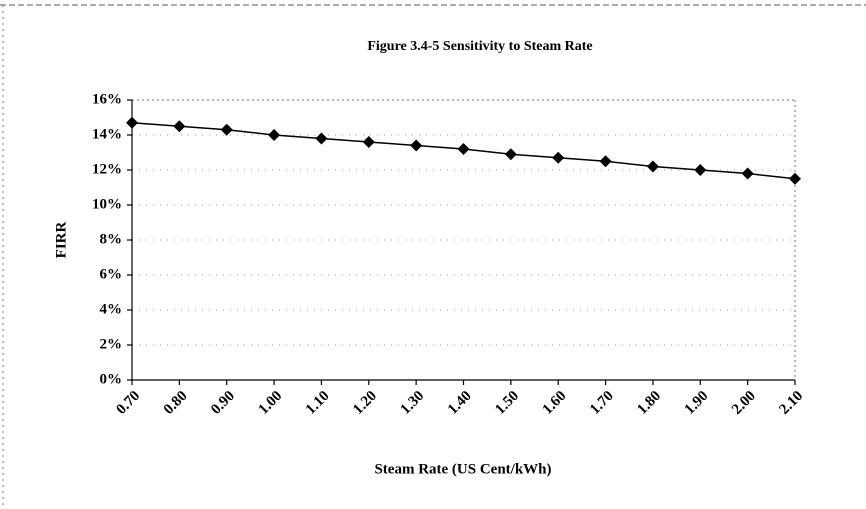 The width and height of the screenshot is (866, 509). I want to click on y-tick-label: 8%, so click(111, 239).